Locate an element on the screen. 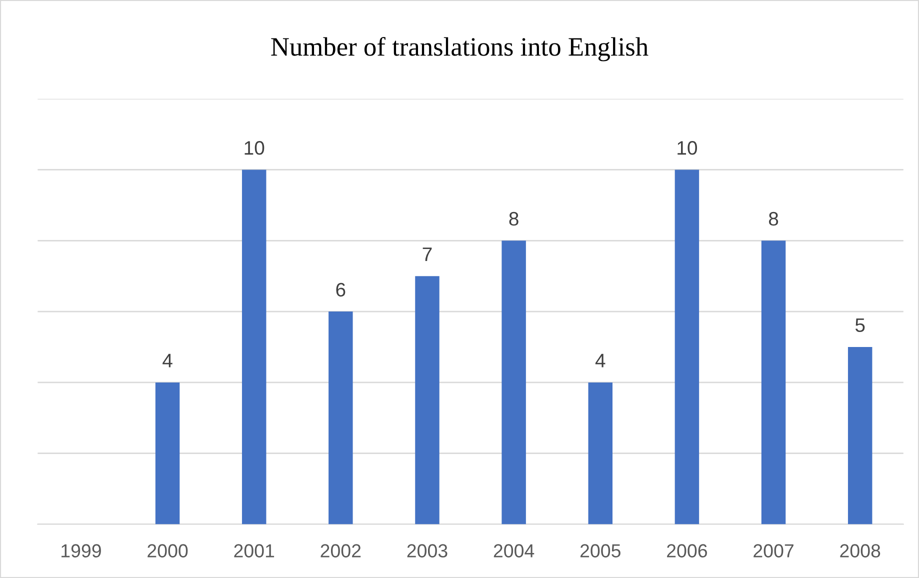  x-tick-label: 2006 is located at coordinates (687, 551).